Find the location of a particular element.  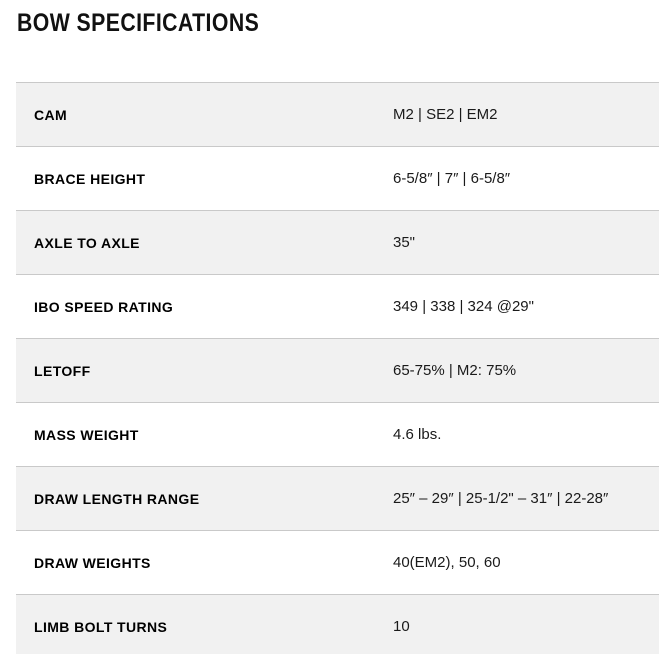

spec-value: 6-5/8″ | 7″ | 6-5/8″ is located at coordinates (452, 178).